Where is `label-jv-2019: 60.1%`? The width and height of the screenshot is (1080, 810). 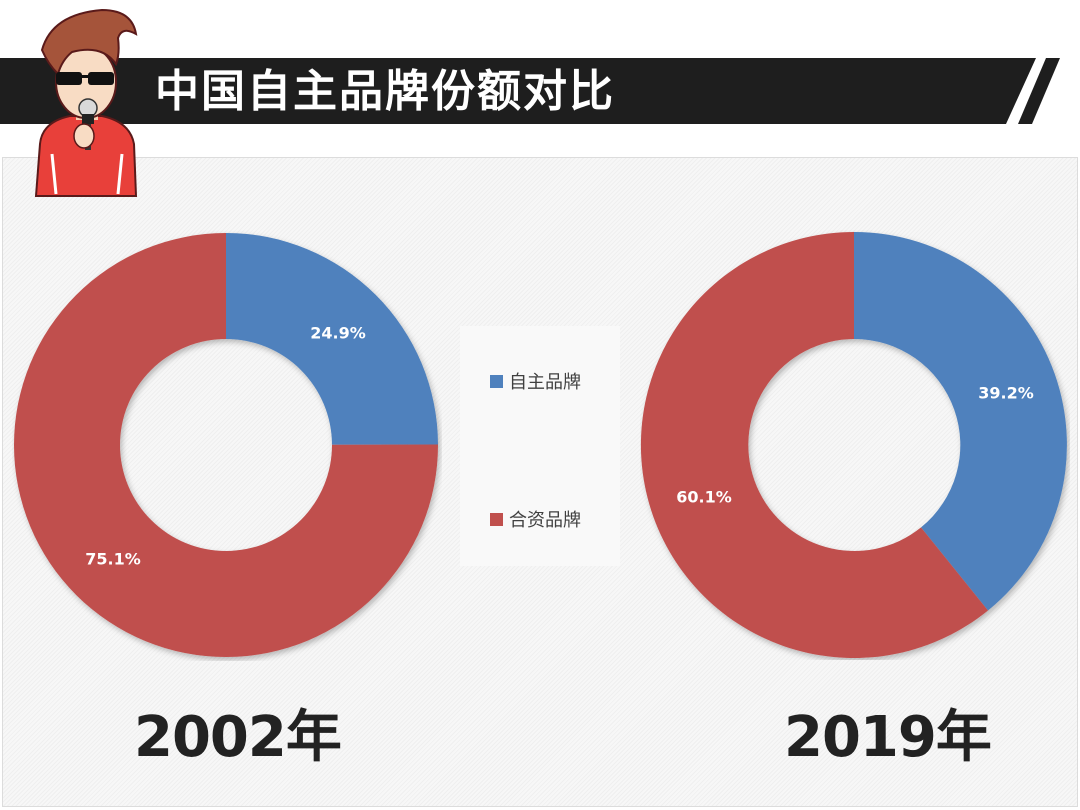
label-jv-2019: 60.1% is located at coordinates (704, 497).